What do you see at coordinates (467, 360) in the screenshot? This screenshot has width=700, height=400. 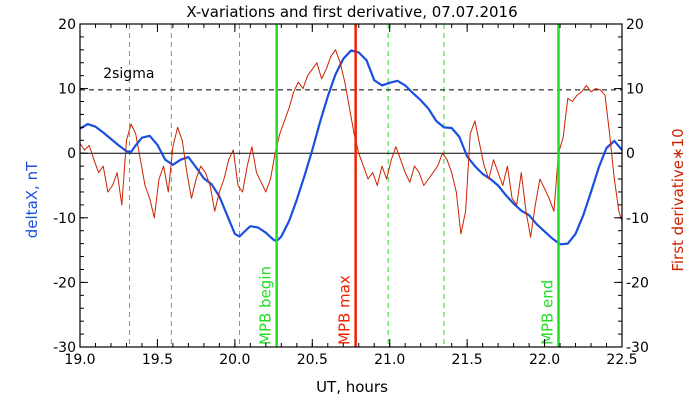 I see `x-tick-label: 21.5` at bounding box center [467, 360].